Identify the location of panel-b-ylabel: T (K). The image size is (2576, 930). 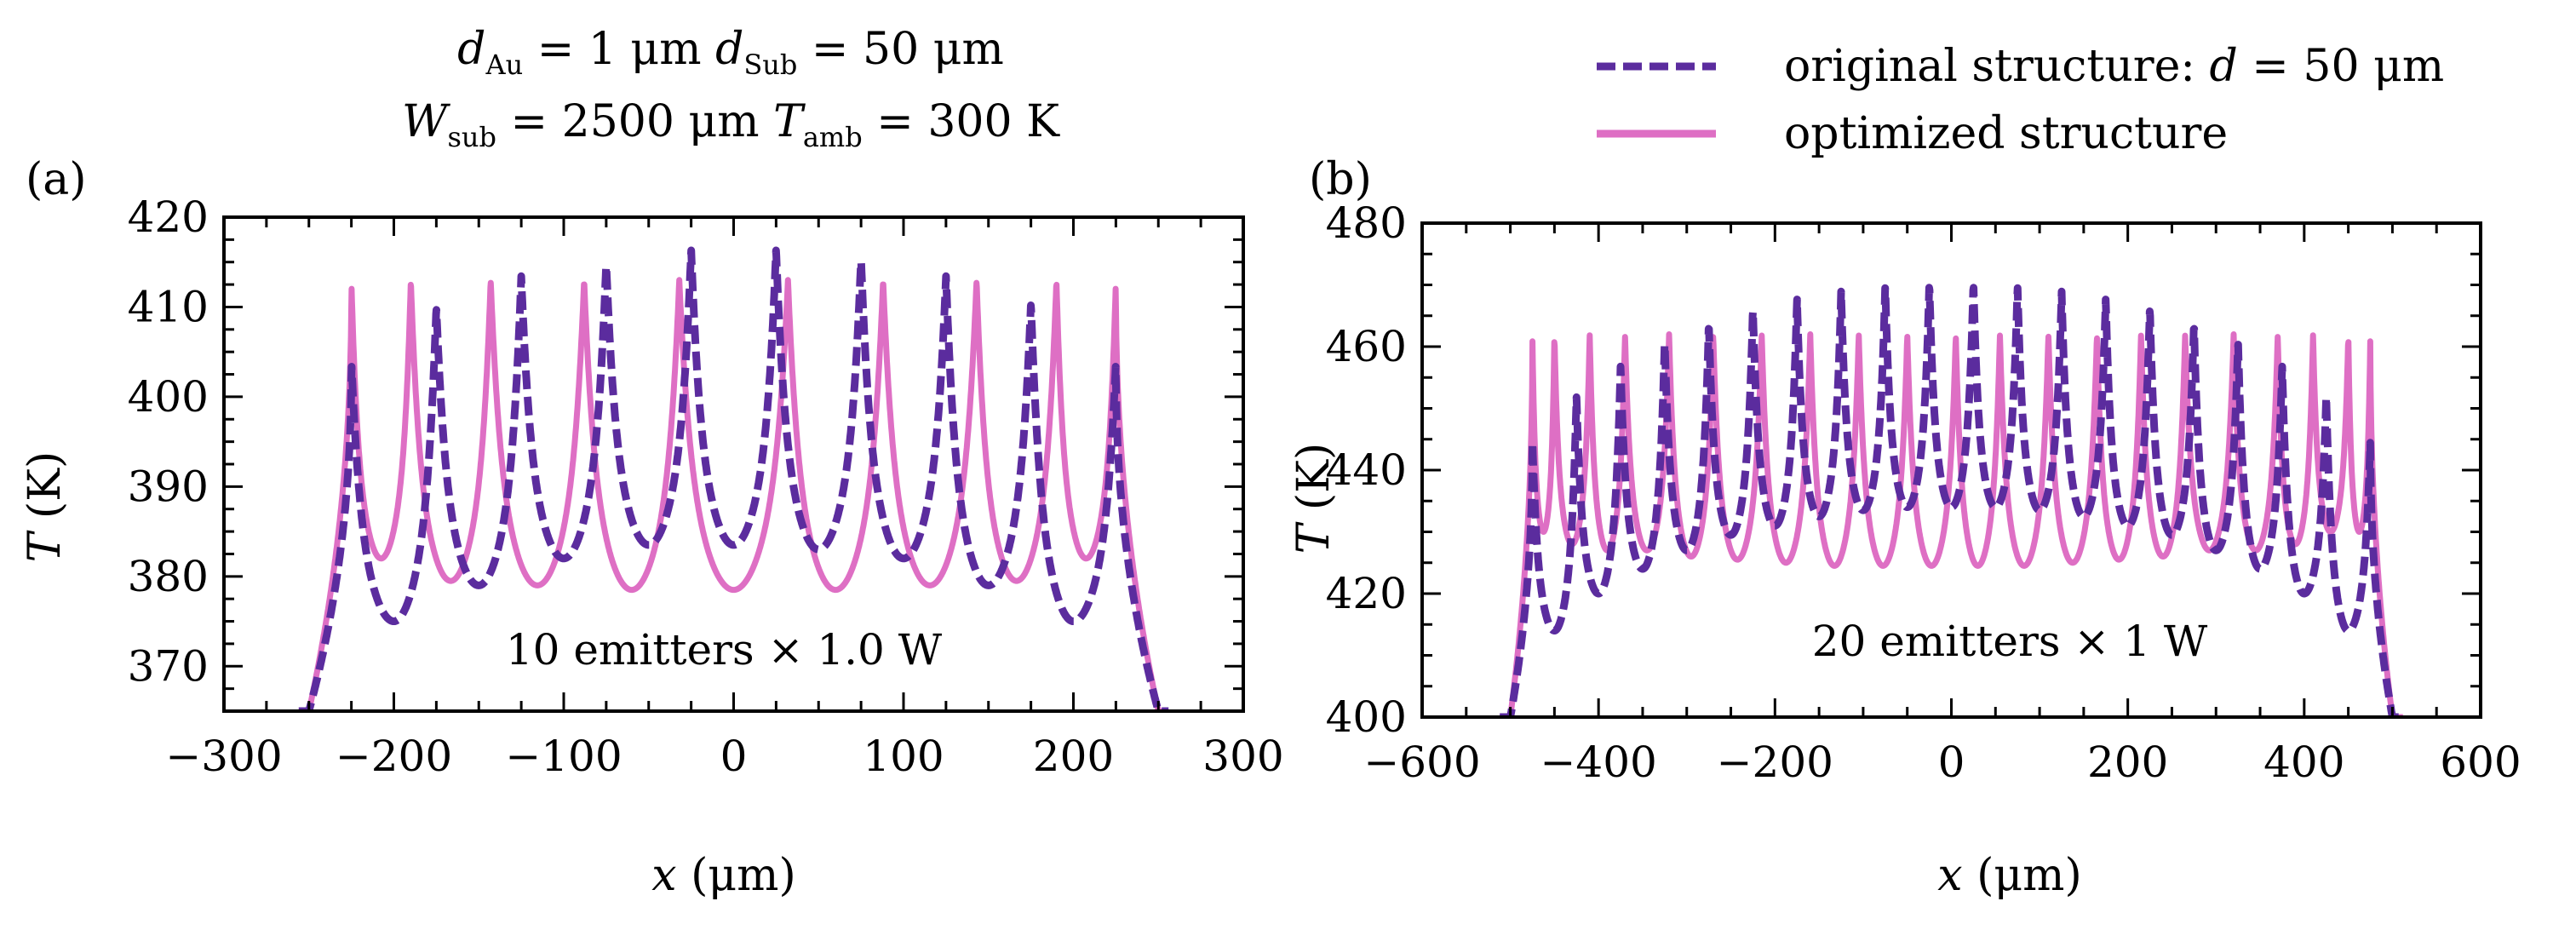
(1314, 498).